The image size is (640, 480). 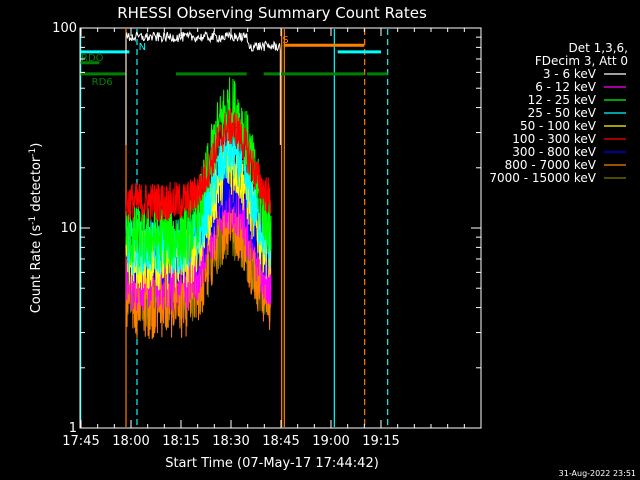 What do you see at coordinates (599, 48) in the screenshot?
I see `legend-header-line-1: Det 1,3,6,` at bounding box center [599, 48].